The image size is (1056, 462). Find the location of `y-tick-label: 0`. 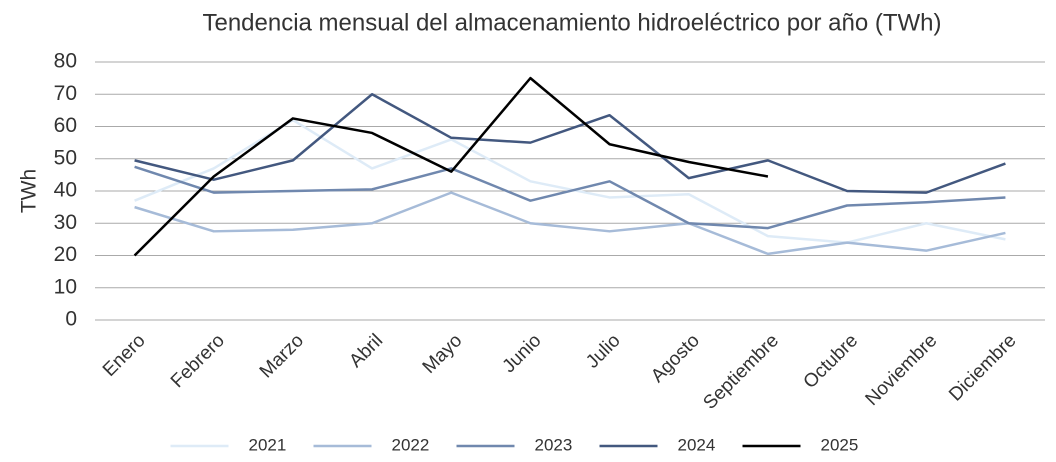

y-tick-label: 0 is located at coordinates (71, 319).